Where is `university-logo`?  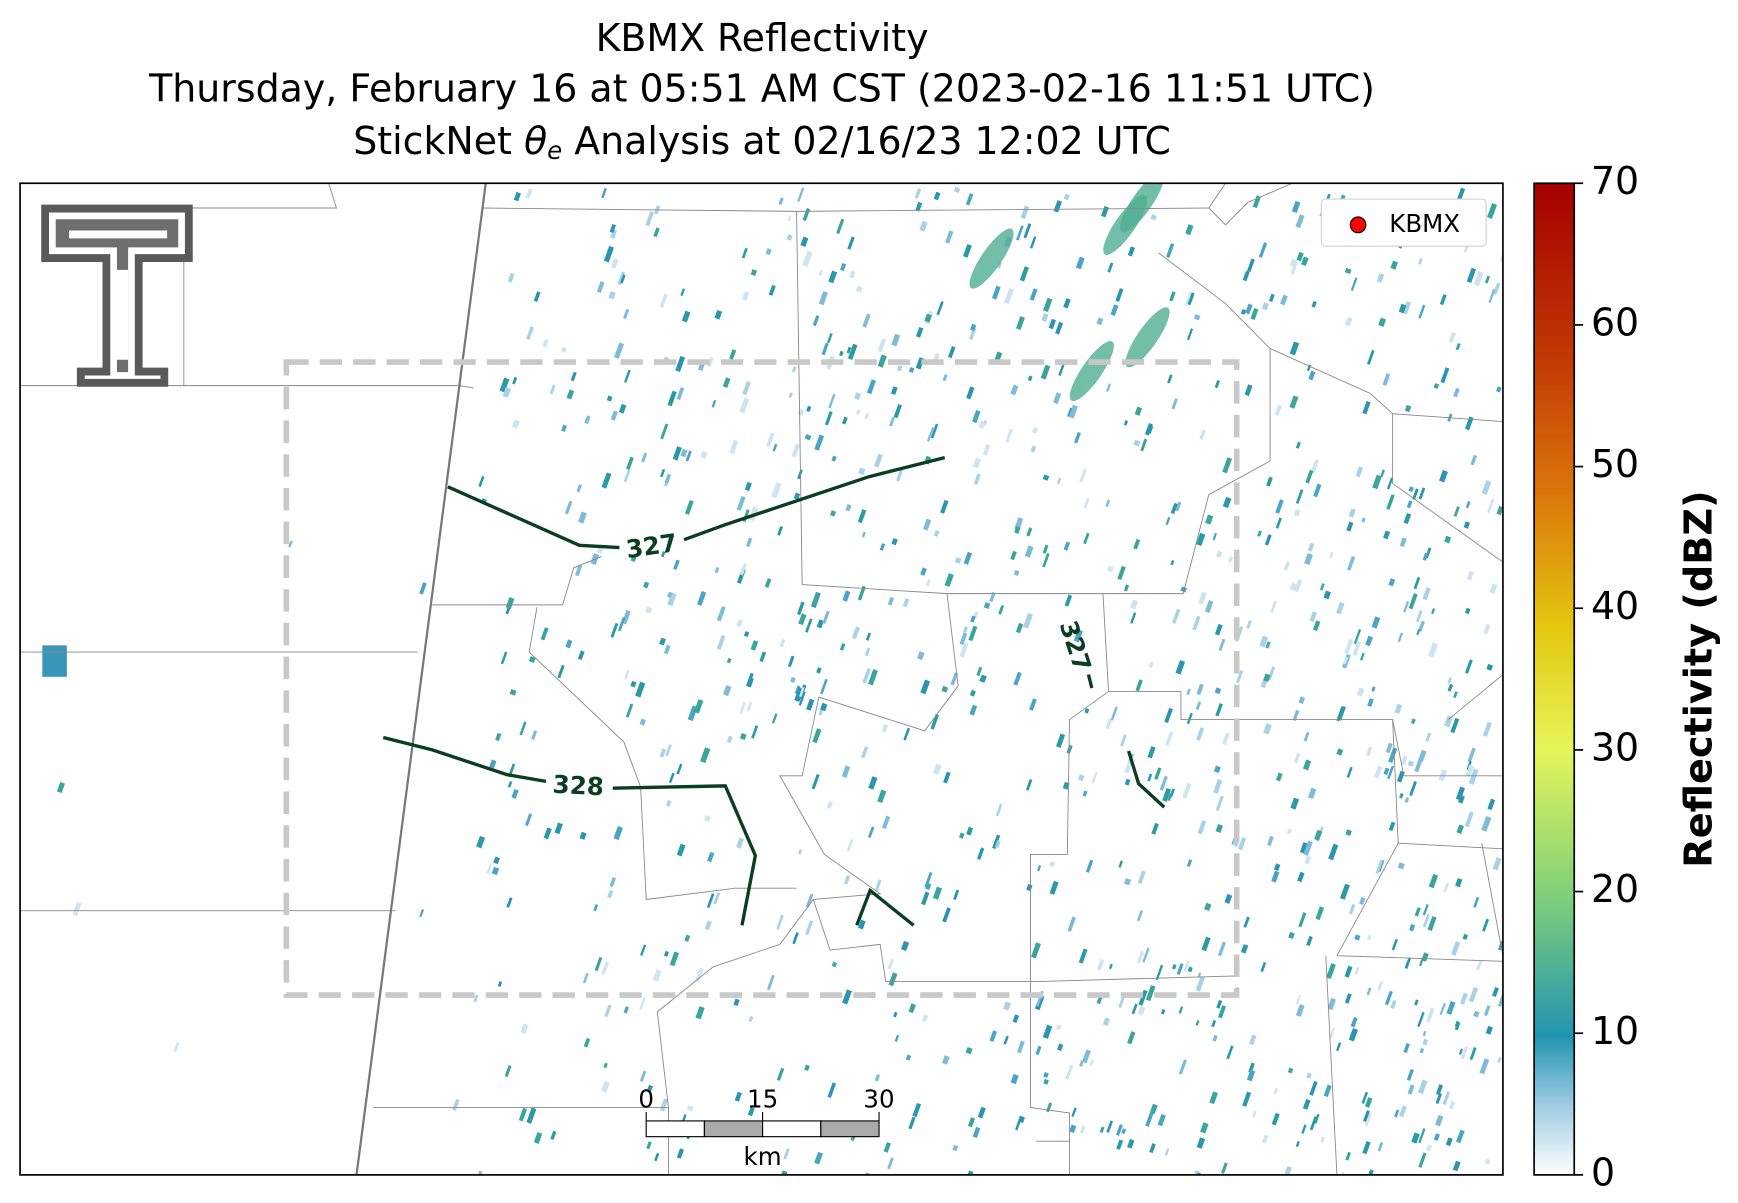 university-logo is located at coordinates (117, 295).